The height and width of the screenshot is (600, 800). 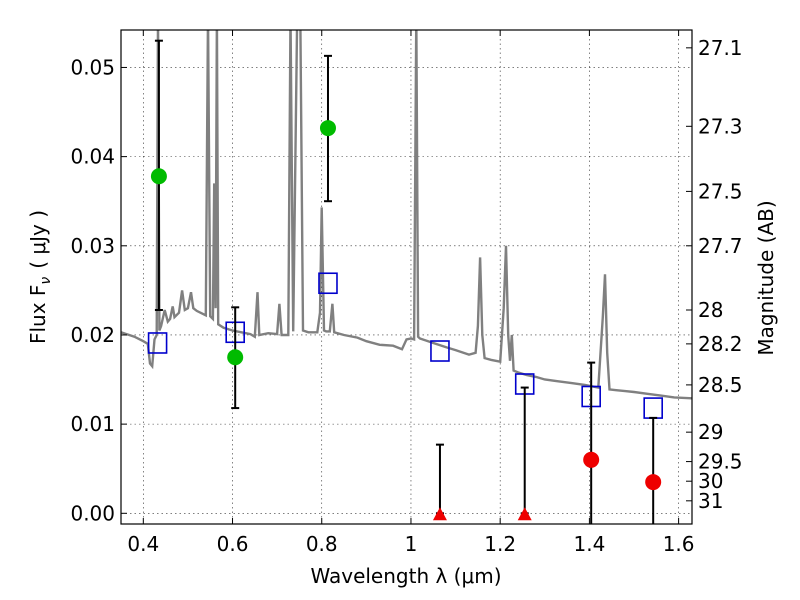 What do you see at coordinates (46, 281) in the screenshot?
I see `y-axis-label-sub: ν` at bounding box center [46, 281].